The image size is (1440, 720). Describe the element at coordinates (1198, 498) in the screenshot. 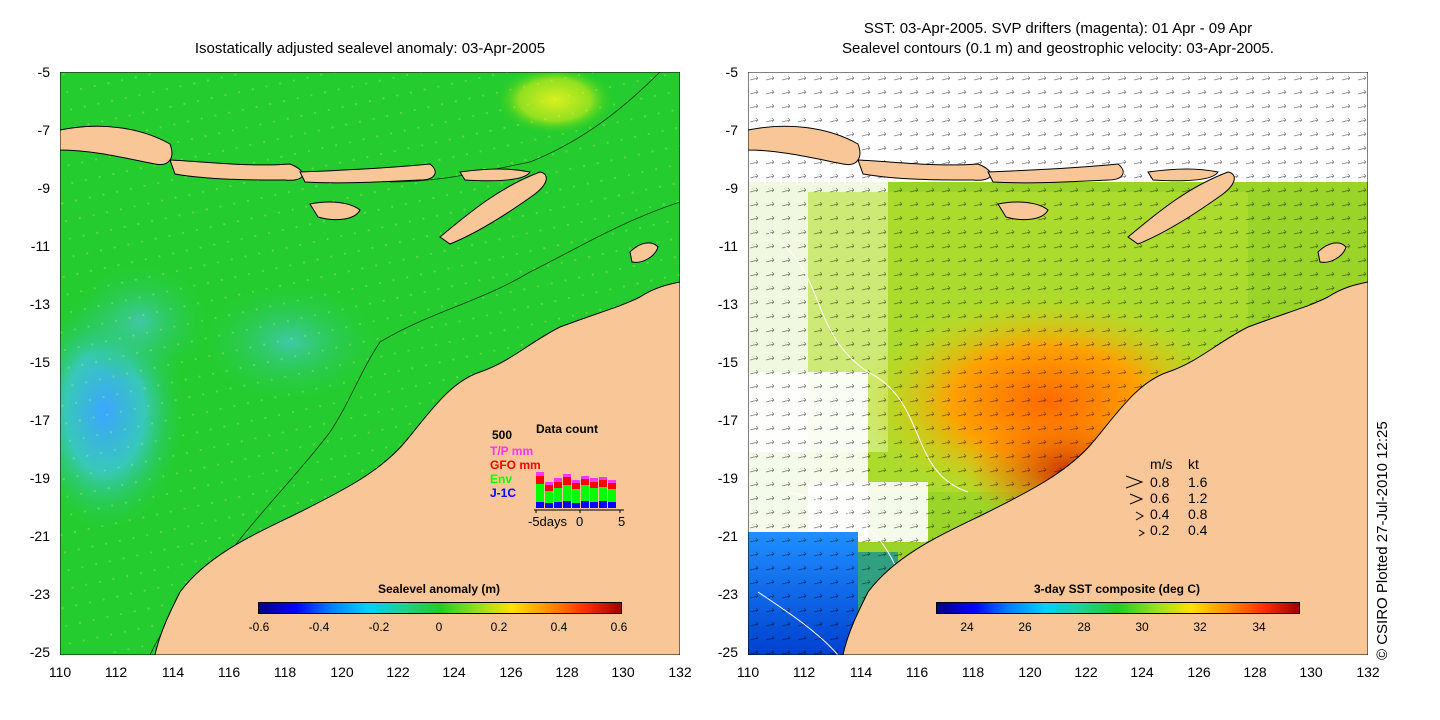

I see `vel-kt-1: 1.2` at that location.